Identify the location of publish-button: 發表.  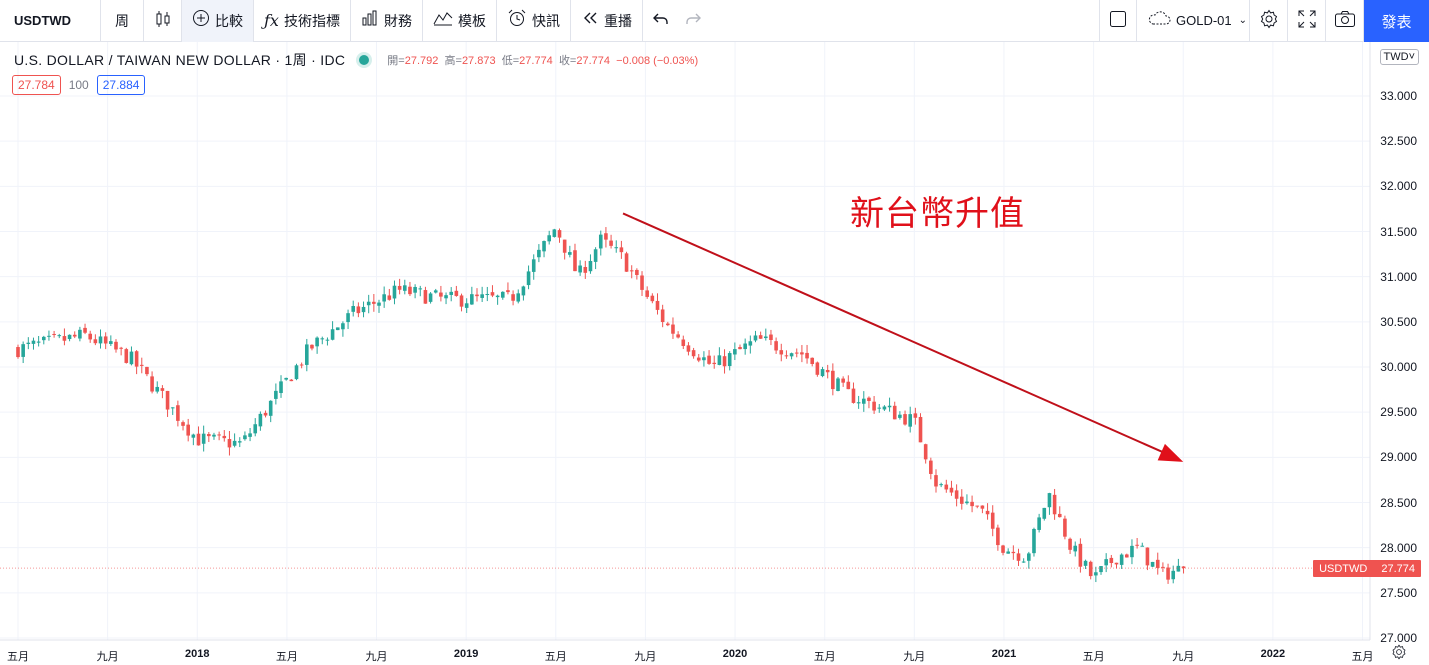
(1396, 21).